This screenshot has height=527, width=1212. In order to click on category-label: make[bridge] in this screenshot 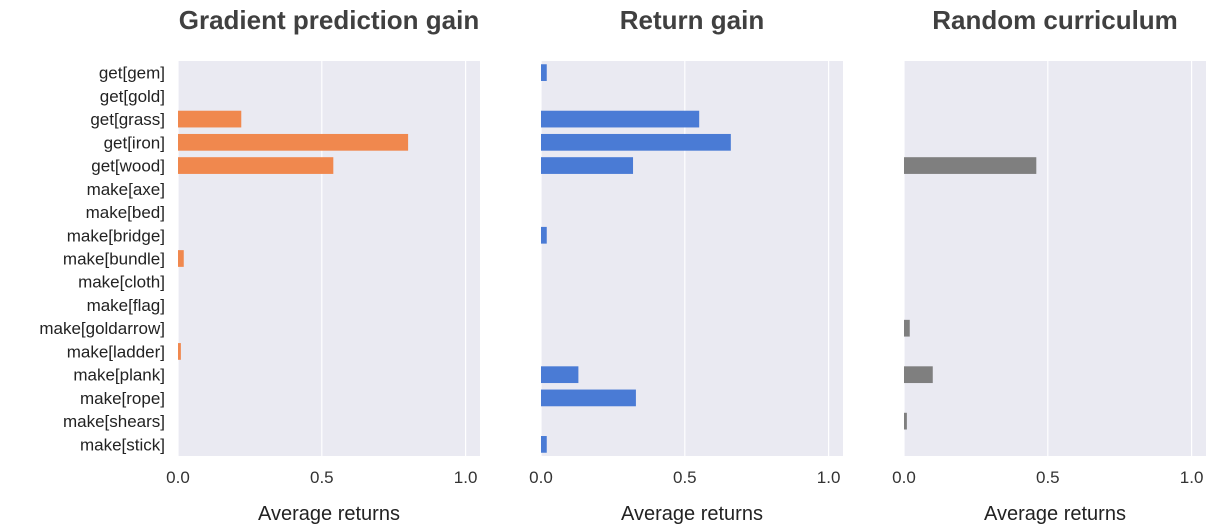, I will do `click(116, 235)`.